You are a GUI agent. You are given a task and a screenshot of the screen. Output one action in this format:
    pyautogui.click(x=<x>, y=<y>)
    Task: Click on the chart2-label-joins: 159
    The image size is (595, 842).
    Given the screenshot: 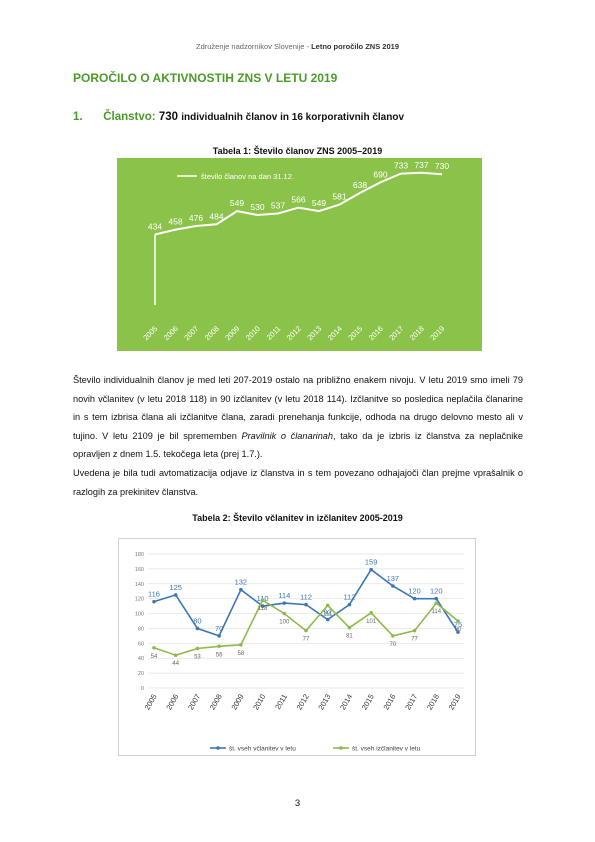 What is the action you would take?
    pyautogui.click(x=371, y=562)
    